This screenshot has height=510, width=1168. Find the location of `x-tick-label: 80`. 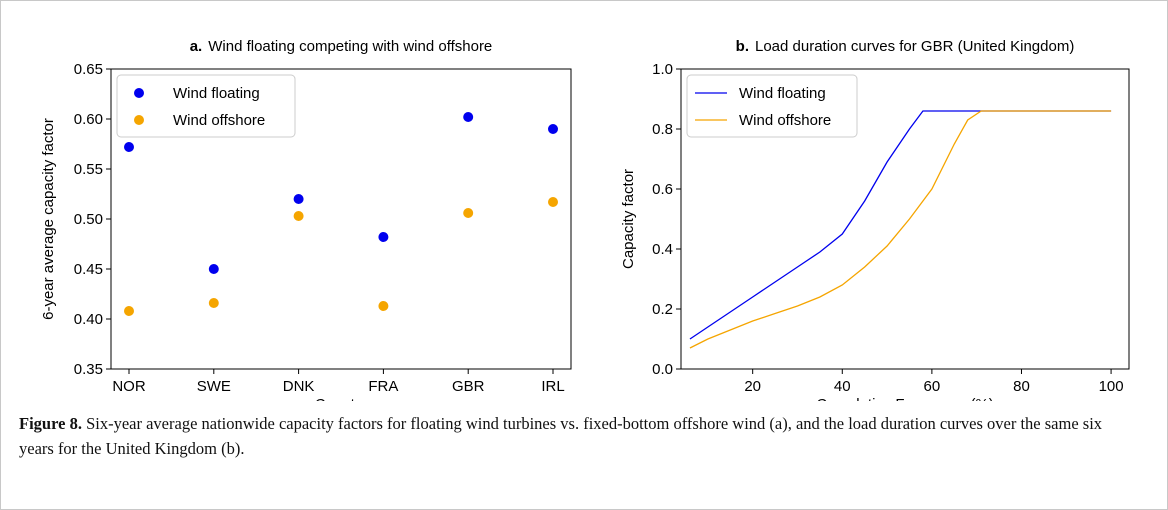

x-tick-label: 80 is located at coordinates (1021, 386).